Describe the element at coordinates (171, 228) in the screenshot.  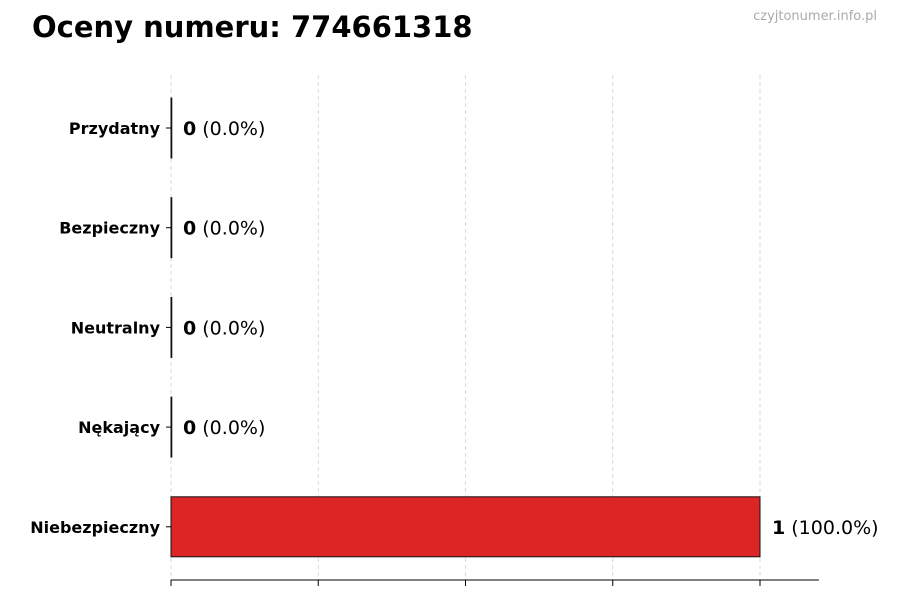
I see `bar-bezpieczny` at that location.